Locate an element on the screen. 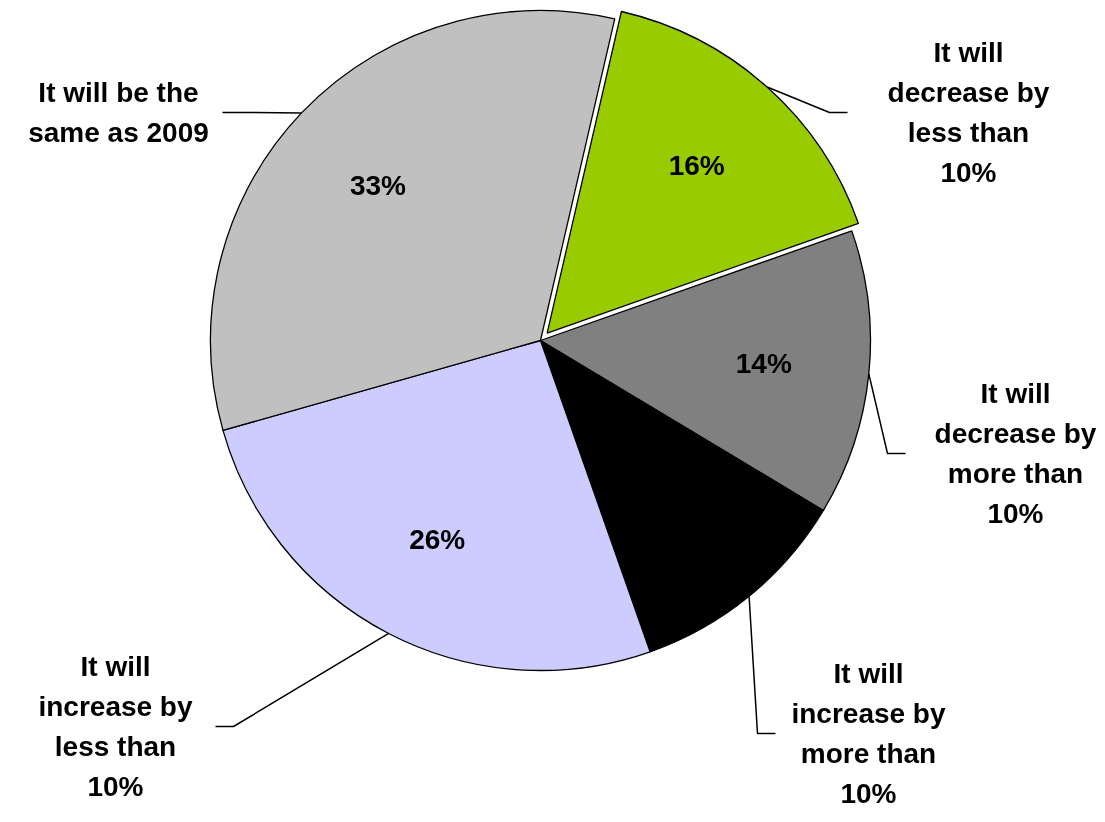 The image size is (1105, 822). data-label: 33% is located at coordinates (378, 186).